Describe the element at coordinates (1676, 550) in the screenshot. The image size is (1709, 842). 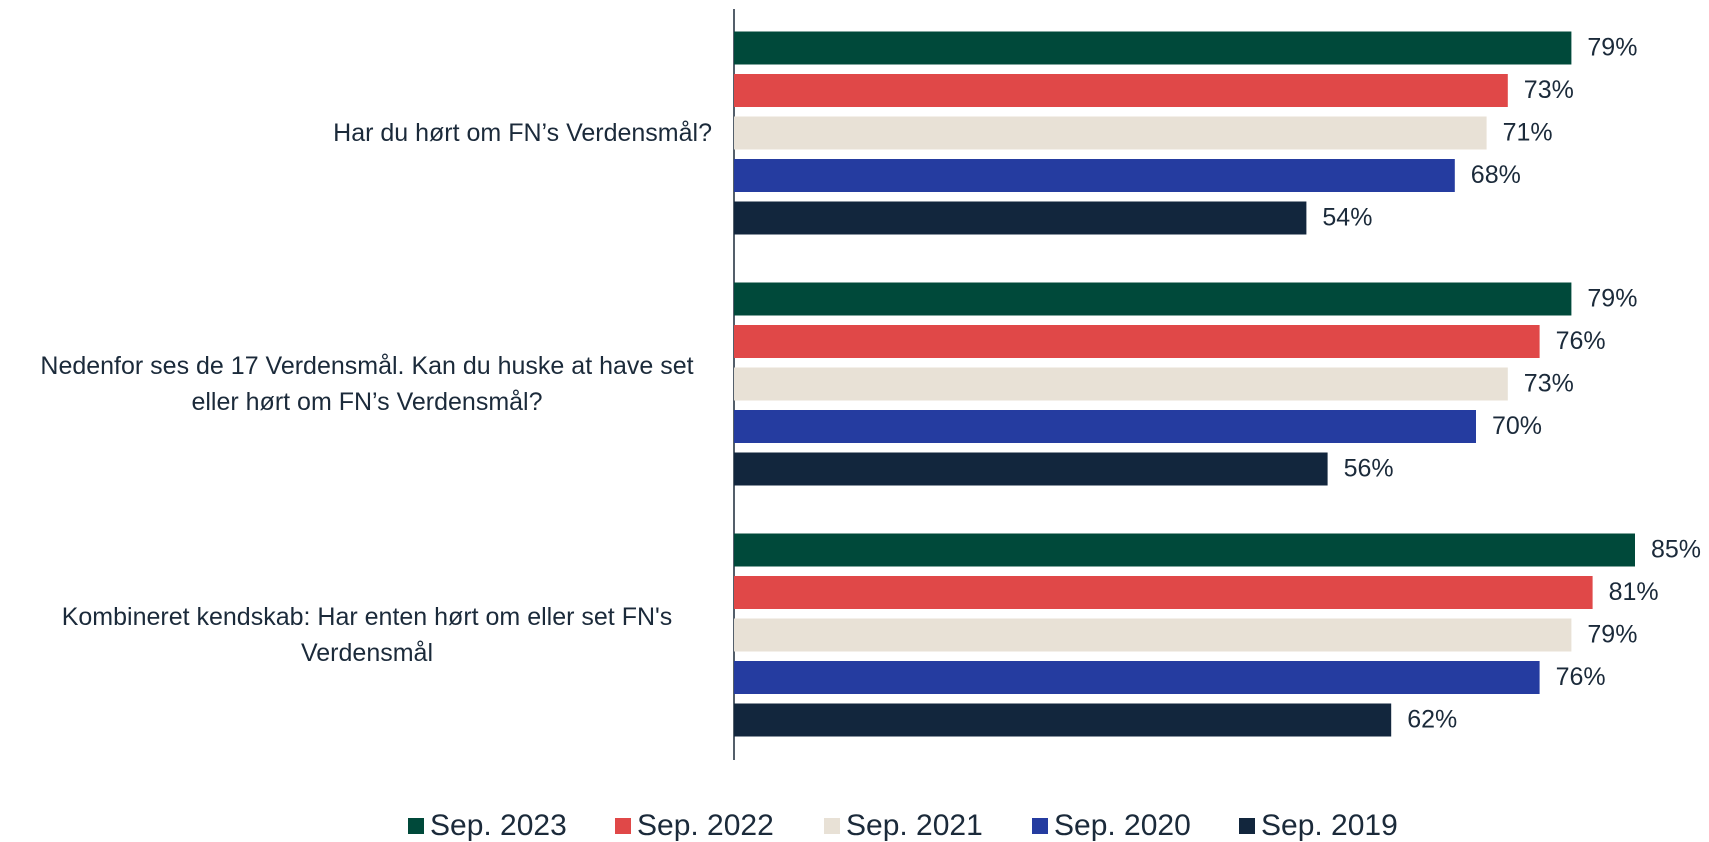
I see `value-label: 85%` at that location.